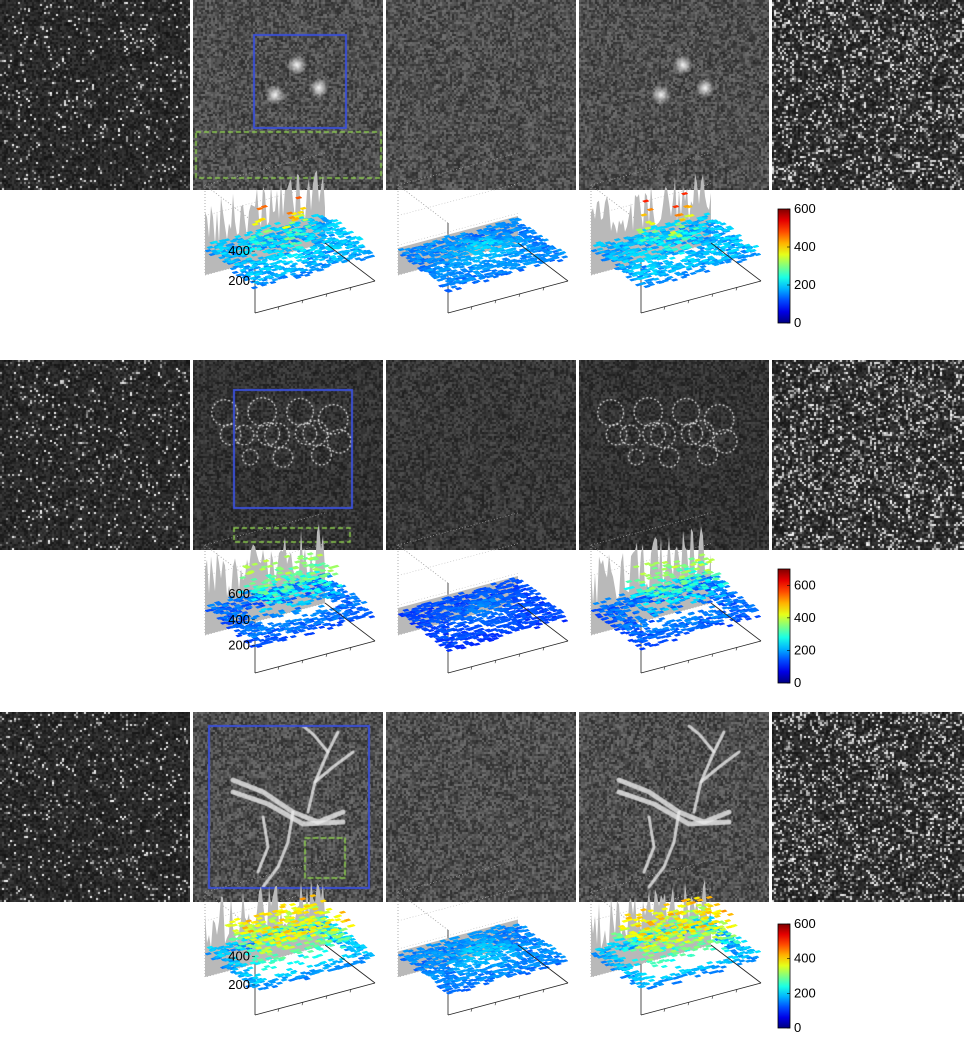 The height and width of the screenshot is (1045, 964). What do you see at coordinates (796, 975) in the screenshot?
I see `row3-colorbar: 0 200 400 600` at bounding box center [796, 975].